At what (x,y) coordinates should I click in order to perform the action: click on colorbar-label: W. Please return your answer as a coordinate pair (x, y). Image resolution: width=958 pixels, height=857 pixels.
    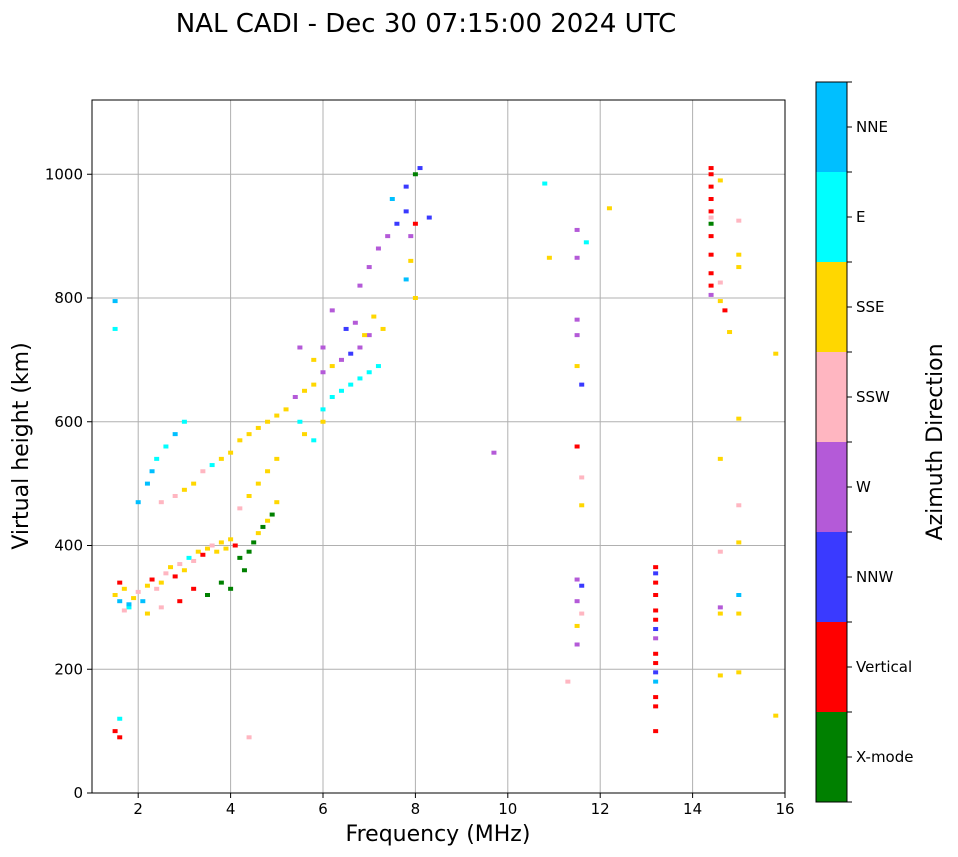
    Looking at the image, I should click on (863, 487).